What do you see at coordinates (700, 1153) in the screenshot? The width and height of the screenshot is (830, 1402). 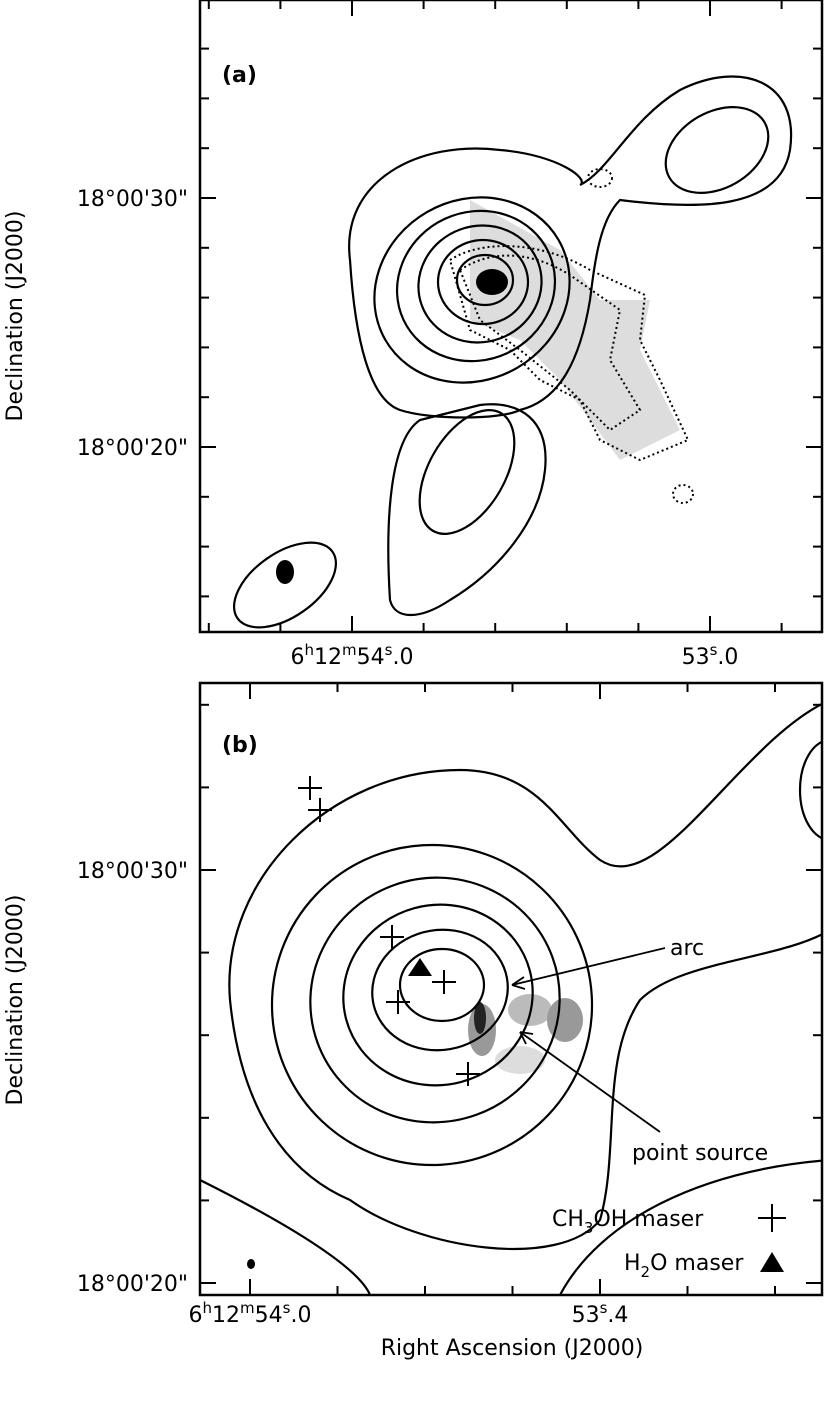 I see `annotation: point source` at bounding box center [700, 1153].